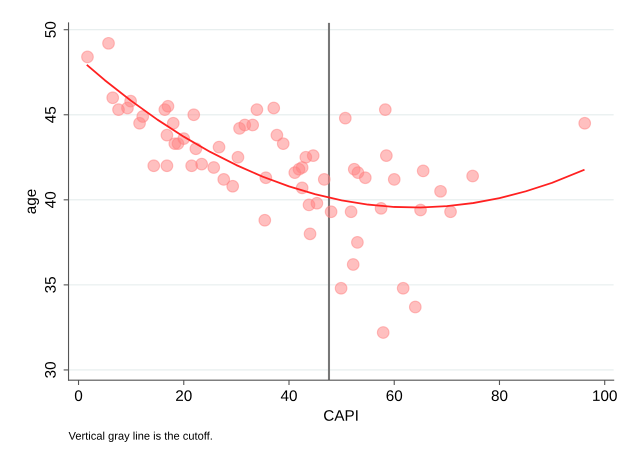 The width and height of the screenshot is (623, 458). What do you see at coordinates (50, 370) in the screenshot?
I see `y-tick-label: 30` at bounding box center [50, 370].